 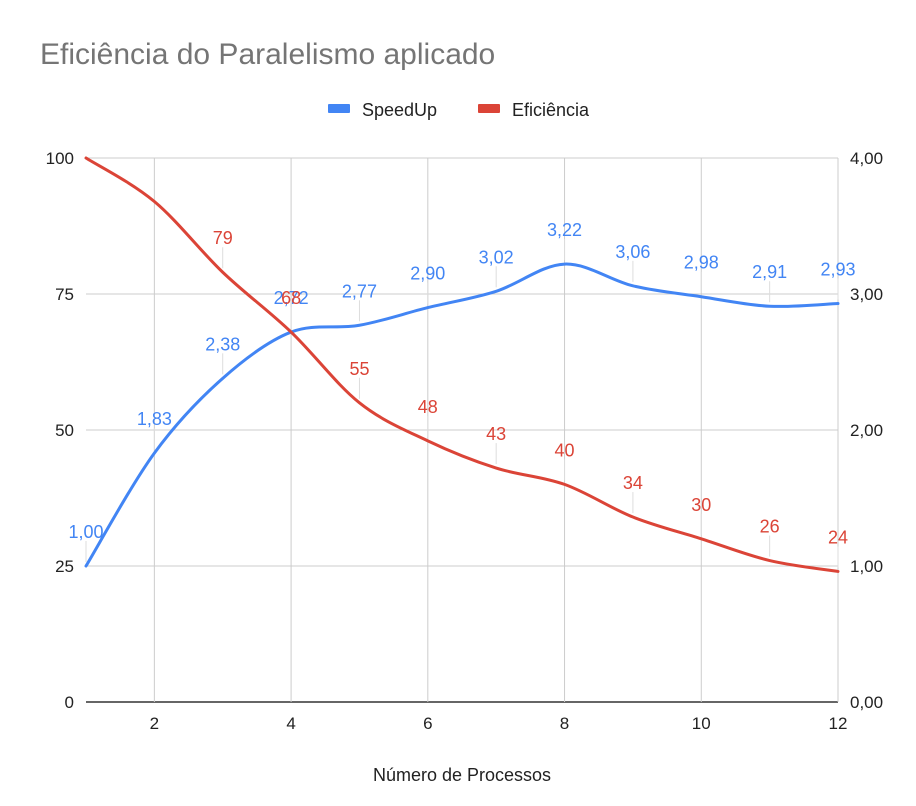 What do you see at coordinates (564, 723) in the screenshot?
I see `x-tick-label: 8` at bounding box center [564, 723].